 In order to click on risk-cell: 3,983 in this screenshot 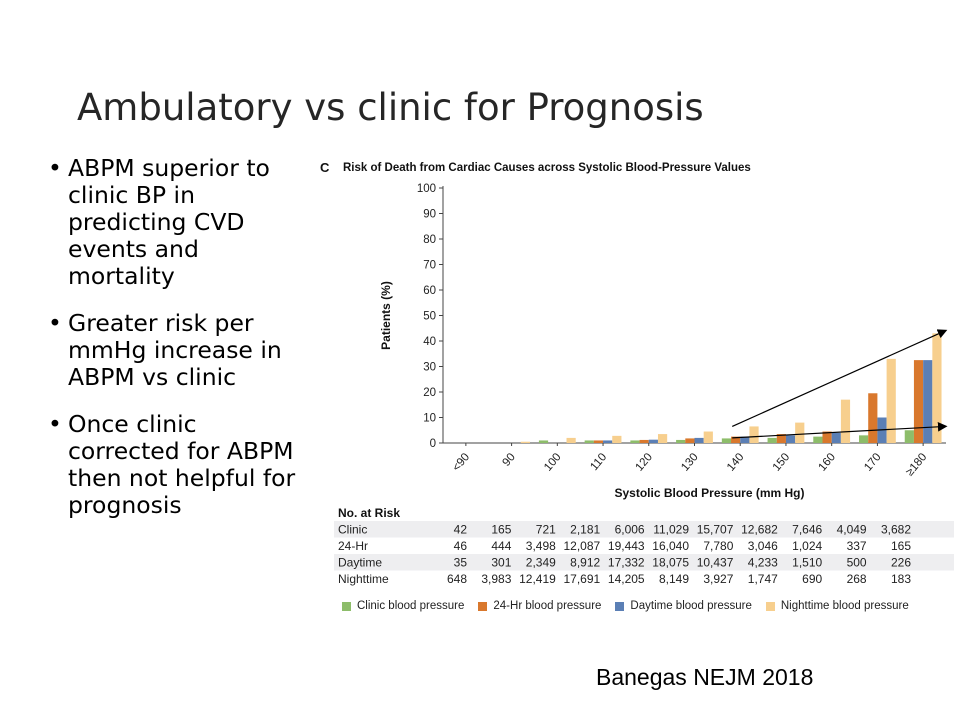, I will do `click(496, 579)`.